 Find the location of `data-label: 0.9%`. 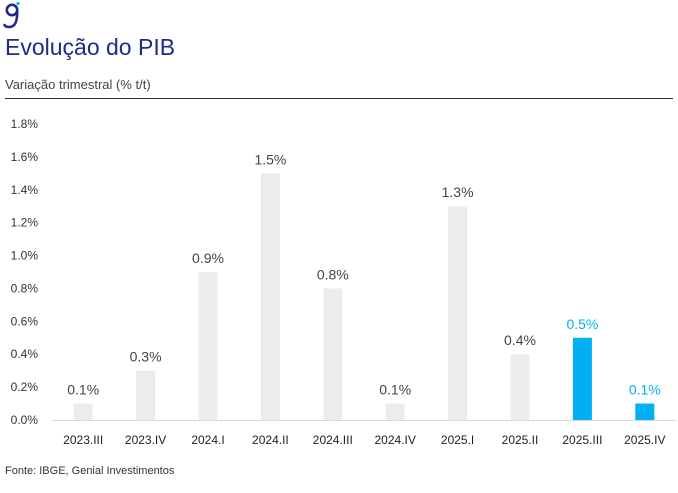

data-label: 0.9% is located at coordinates (208, 258).